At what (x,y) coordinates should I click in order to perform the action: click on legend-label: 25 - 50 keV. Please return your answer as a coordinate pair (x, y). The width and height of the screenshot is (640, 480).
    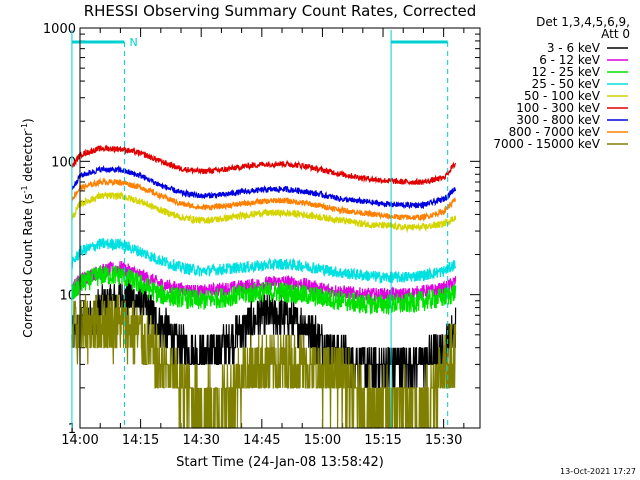
    Looking at the image, I should click on (566, 84).